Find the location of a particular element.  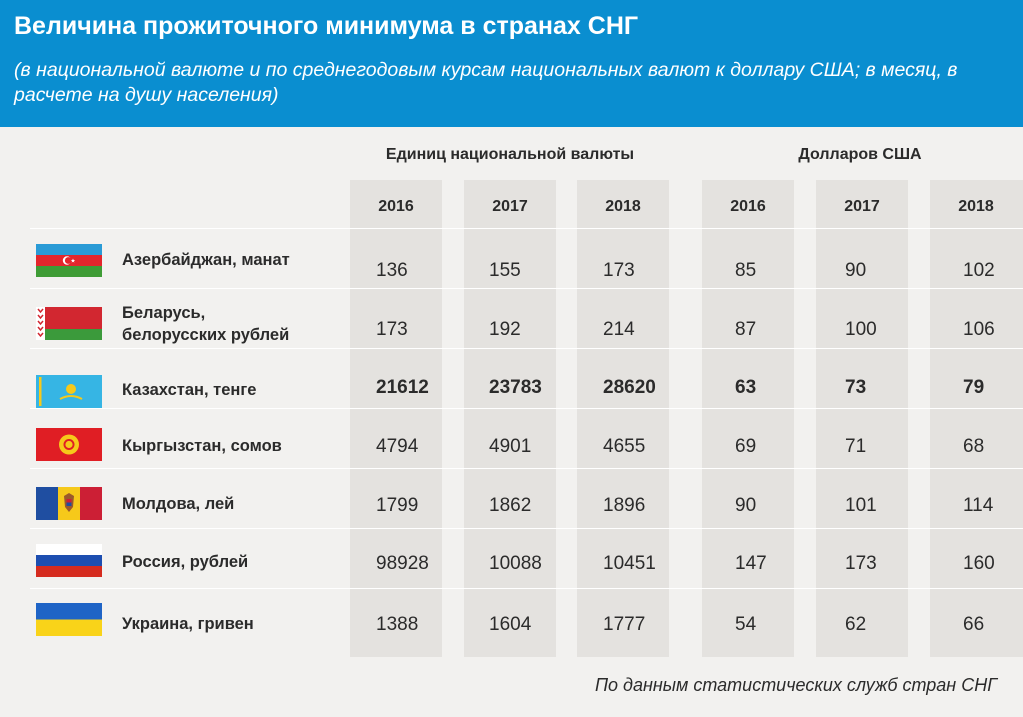

table-cell: 71 is located at coordinates (856, 446).